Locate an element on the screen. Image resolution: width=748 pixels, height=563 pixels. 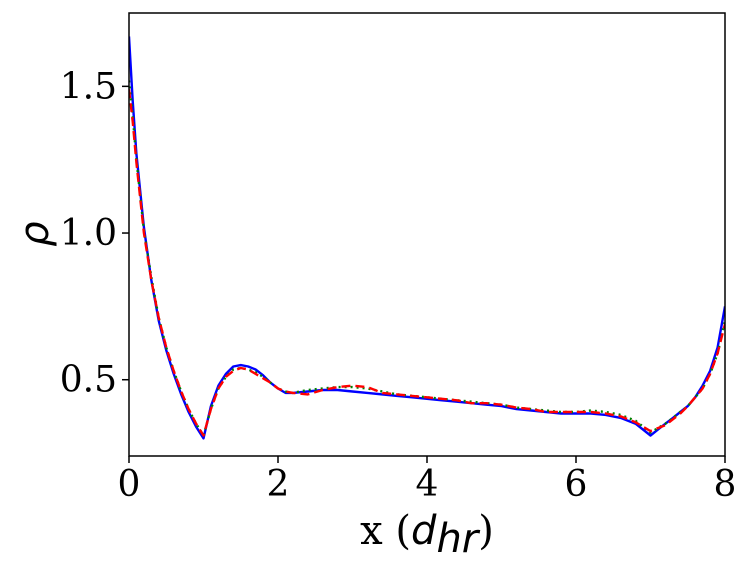
x-axis-label-close: ) is located at coordinates (486, 531).